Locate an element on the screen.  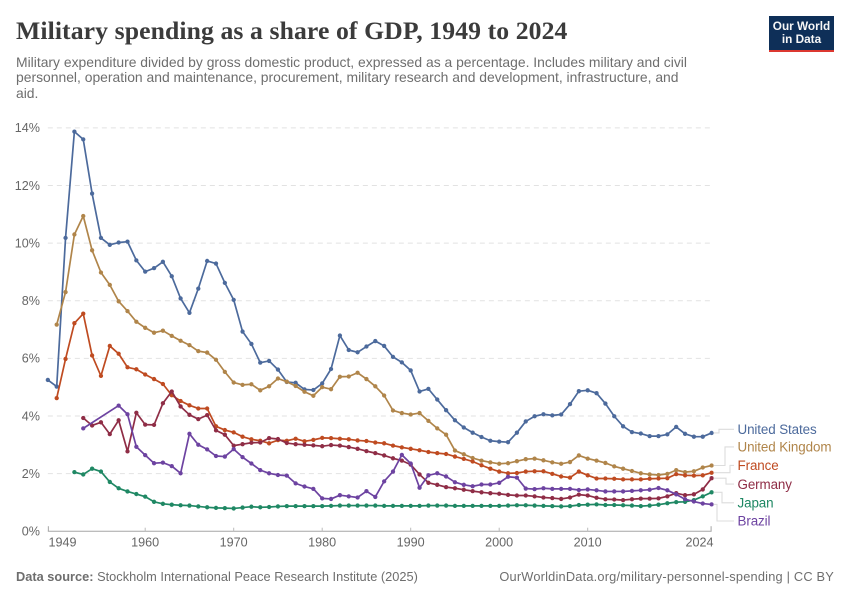
svg-text: 12% is located at coordinates (27, 186).